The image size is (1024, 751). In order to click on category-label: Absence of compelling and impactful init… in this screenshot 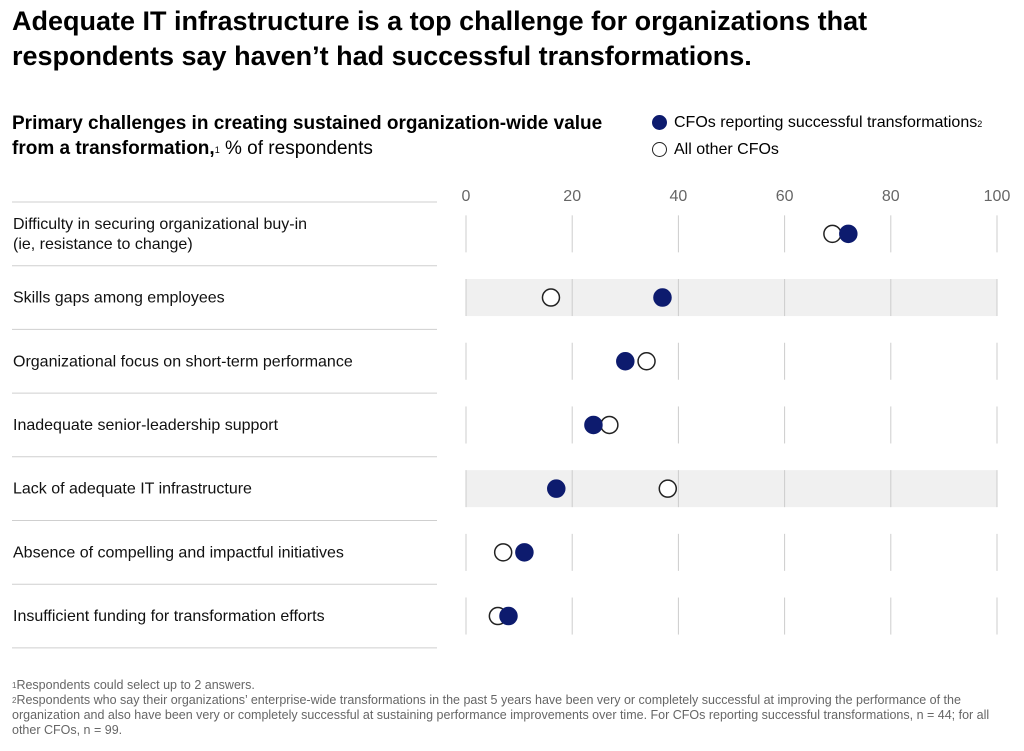, I will do `click(178, 552)`.